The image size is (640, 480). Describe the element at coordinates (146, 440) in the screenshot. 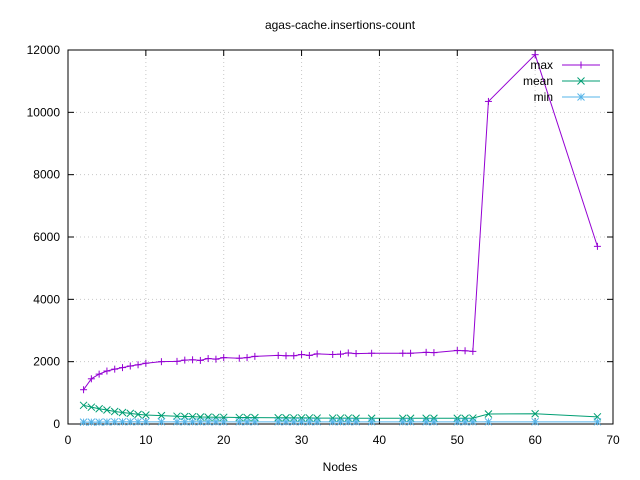

I see `x-tick-label: 10` at that location.